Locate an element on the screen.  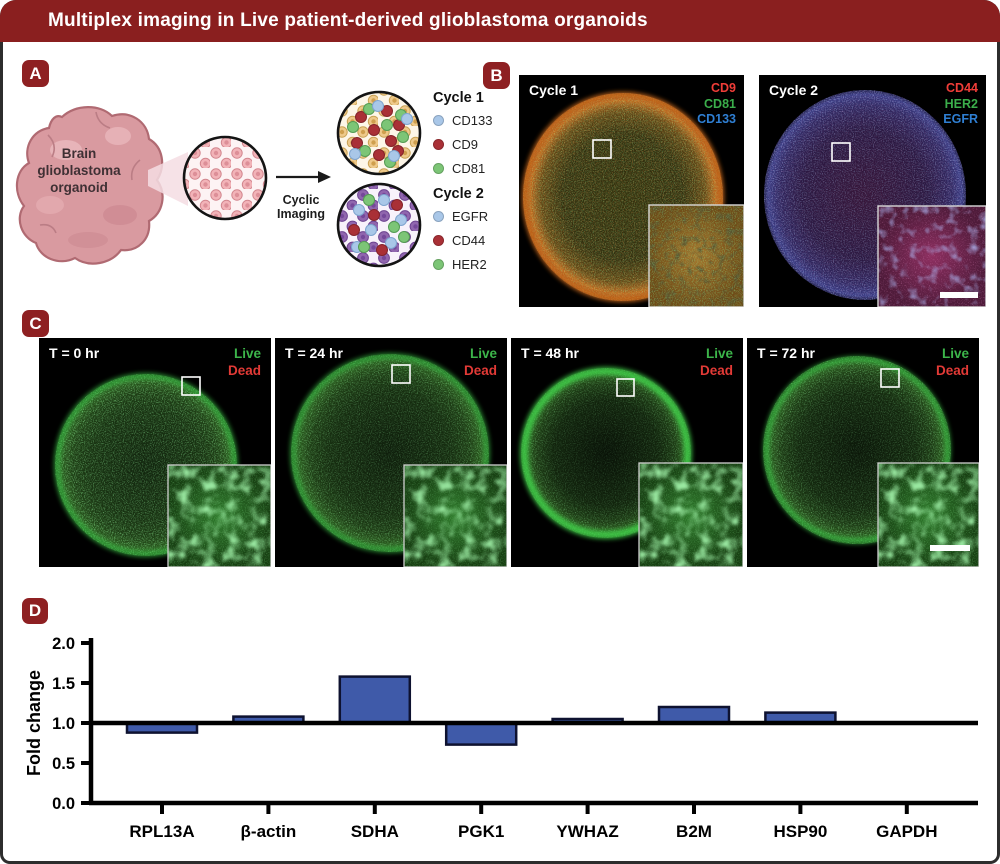
t0-timepoint-label: T = 0 hr is located at coordinates (74, 353).